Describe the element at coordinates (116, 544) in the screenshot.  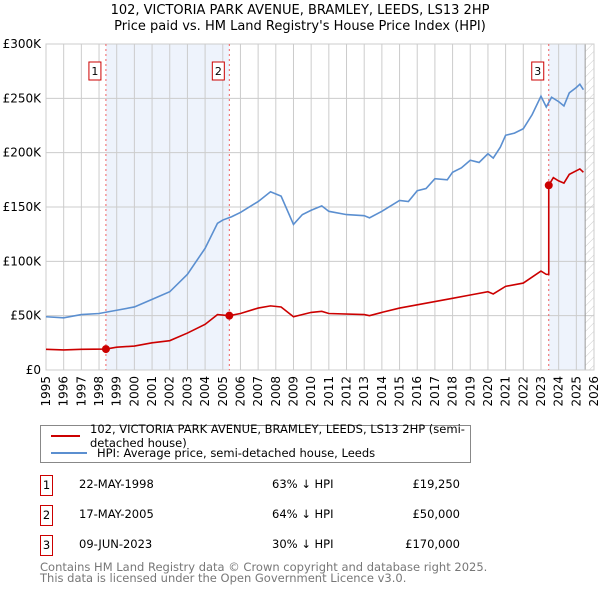
I see `sale-date: 09-JUN-2023` at that location.